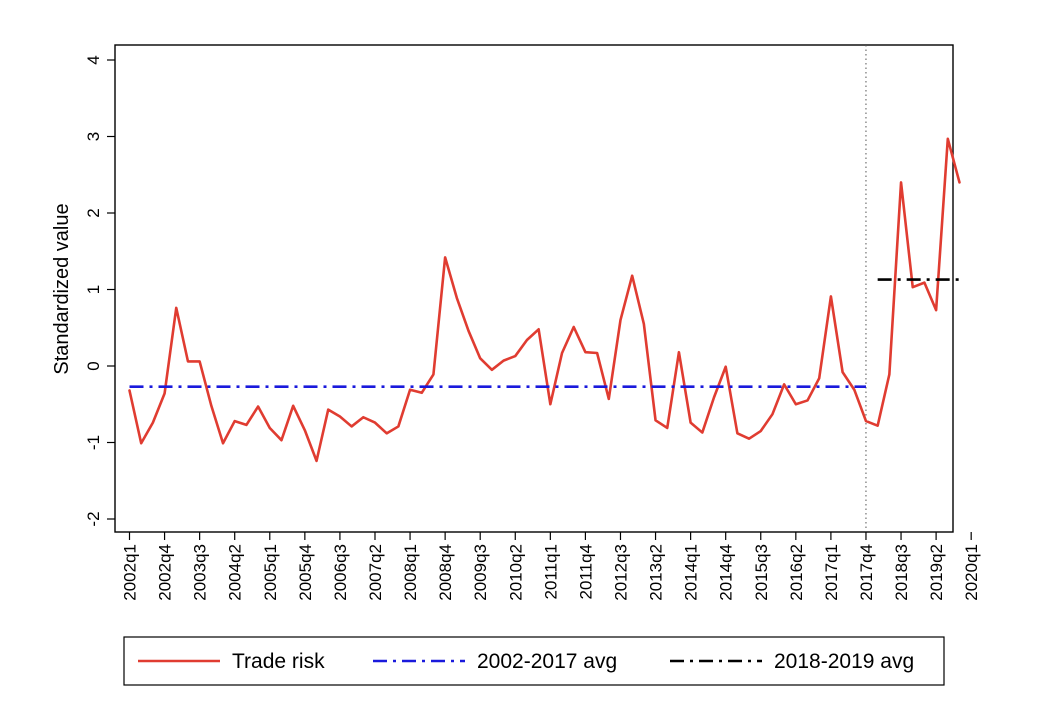  Describe the element at coordinates (844, 661) in the screenshot. I see `legend-label: 2018-2019 avg` at that location.